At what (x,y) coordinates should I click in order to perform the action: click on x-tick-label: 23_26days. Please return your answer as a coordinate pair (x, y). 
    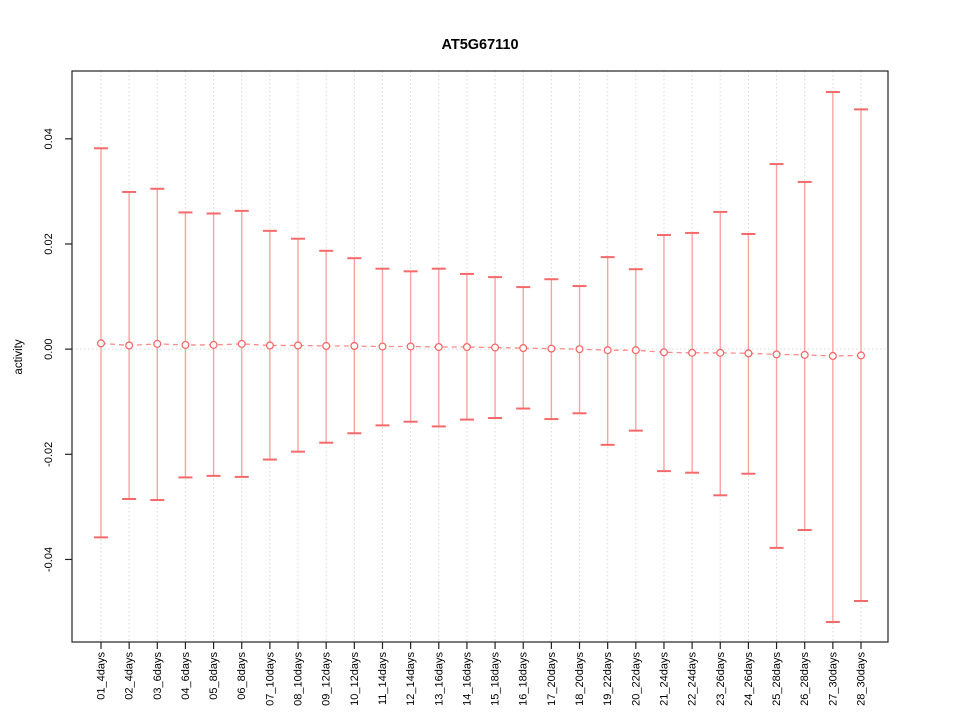
    Looking at the image, I should click on (721, 679).